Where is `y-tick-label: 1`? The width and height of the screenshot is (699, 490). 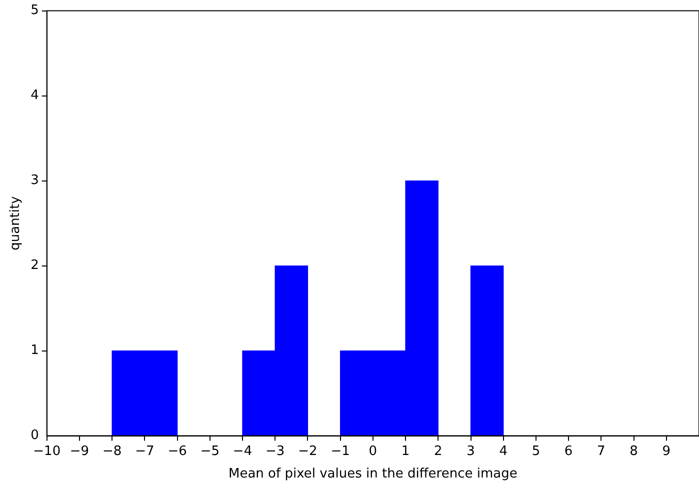 y-tick-label: 1 is located at coordinates (34, 350).